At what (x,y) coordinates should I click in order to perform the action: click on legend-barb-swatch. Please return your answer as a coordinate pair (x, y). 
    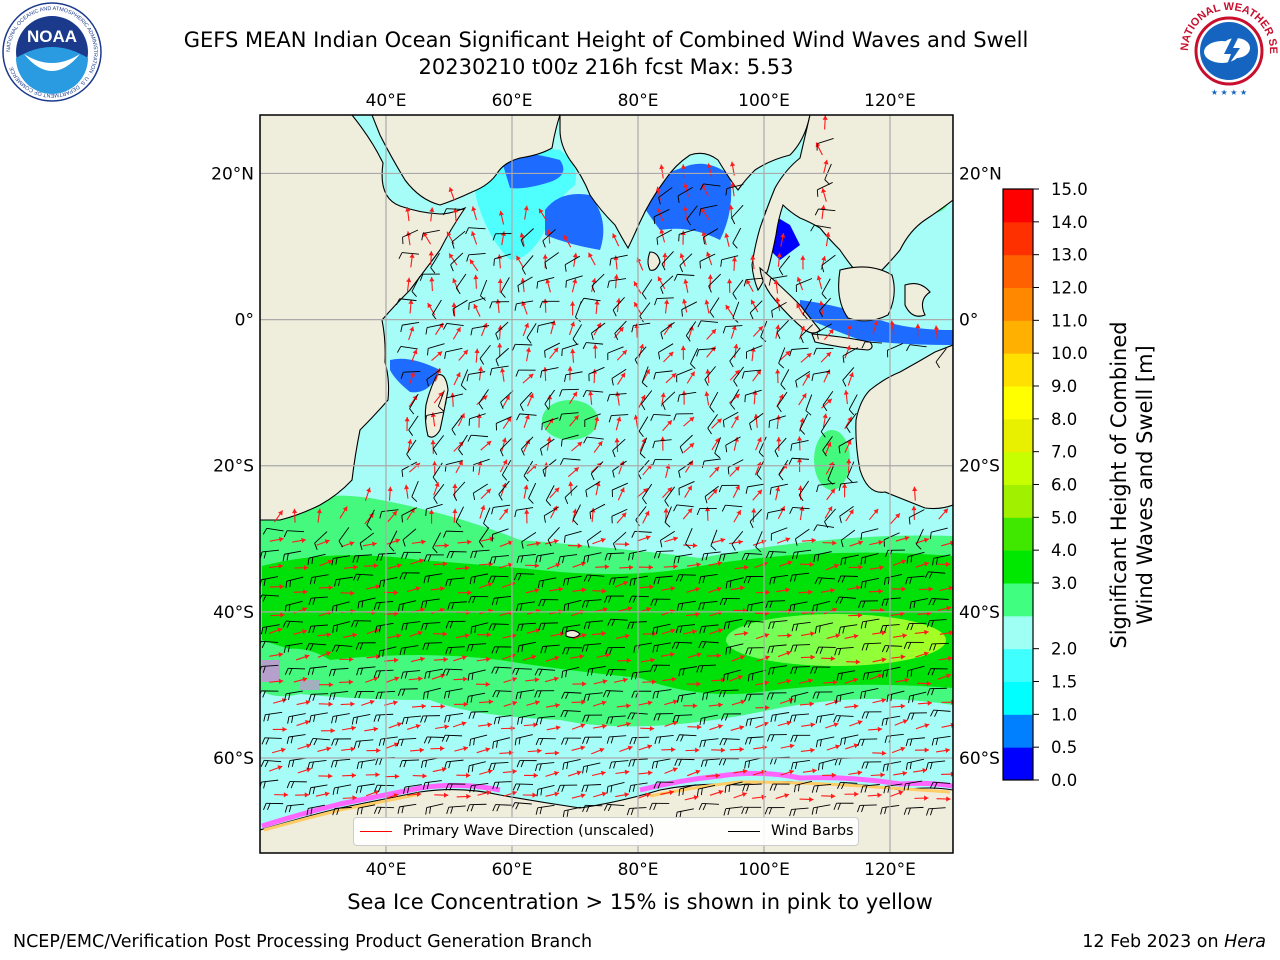
    Looking at the image, I should click on (744, 831).